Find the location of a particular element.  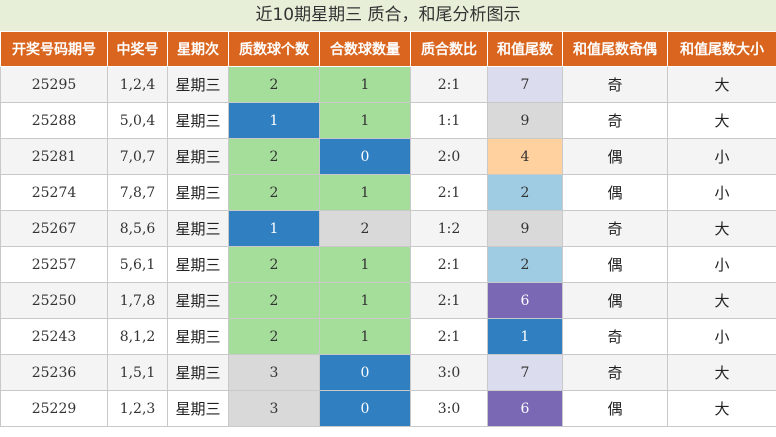

cell-numbers: 1,2,4 is located at coordinates (137, 84).